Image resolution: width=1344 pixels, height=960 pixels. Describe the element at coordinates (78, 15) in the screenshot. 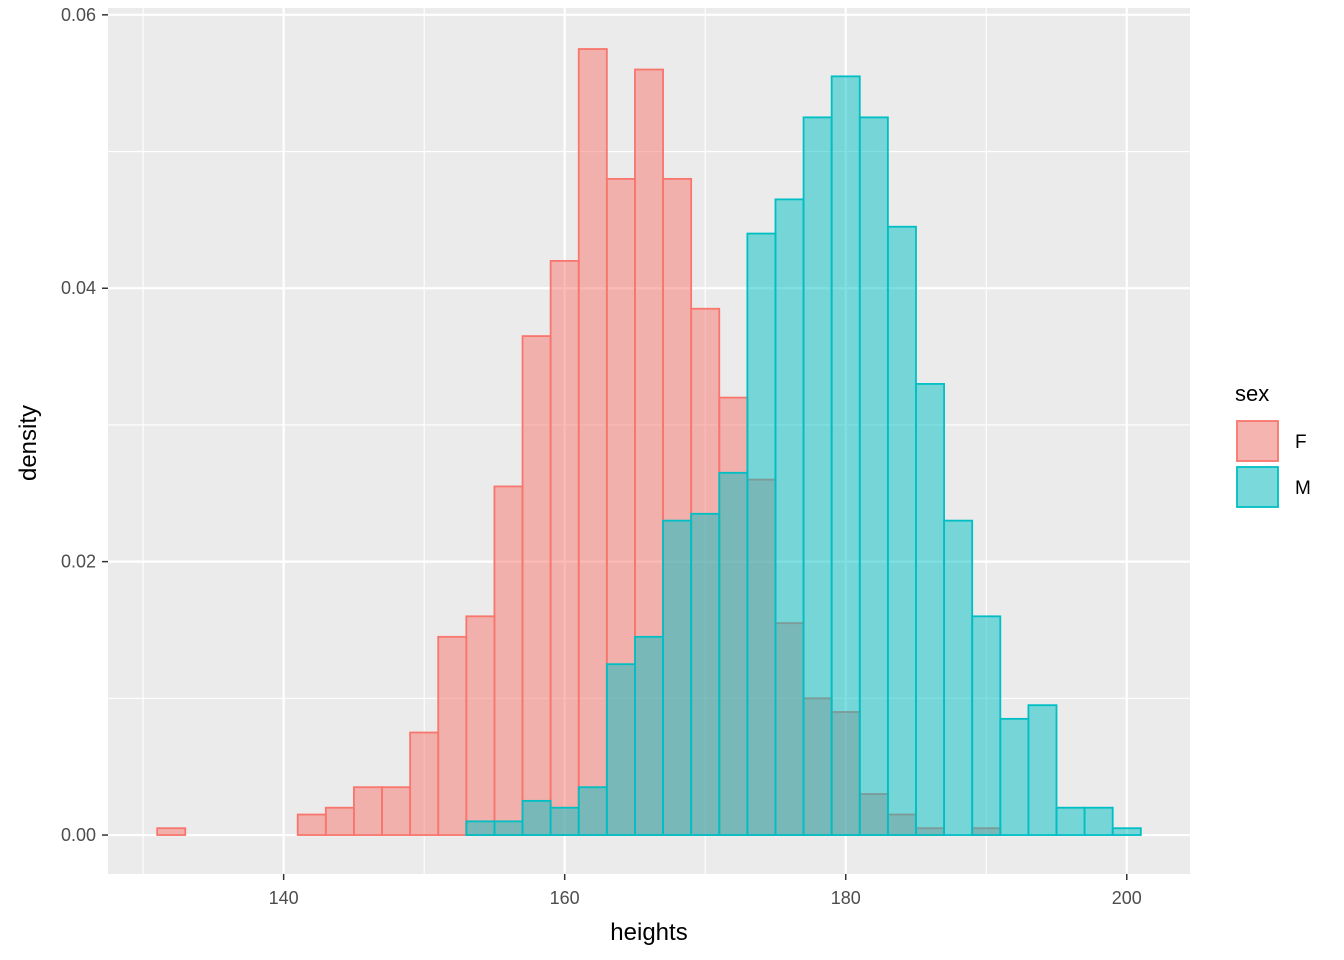

I see `y-tick-label: 0.06` at that location.